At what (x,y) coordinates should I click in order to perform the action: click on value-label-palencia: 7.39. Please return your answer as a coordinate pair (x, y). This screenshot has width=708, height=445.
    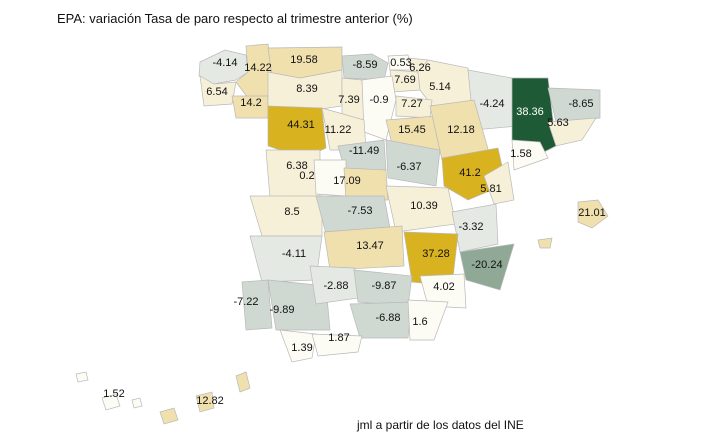
    Looking at the image, I should click on (348, 100).